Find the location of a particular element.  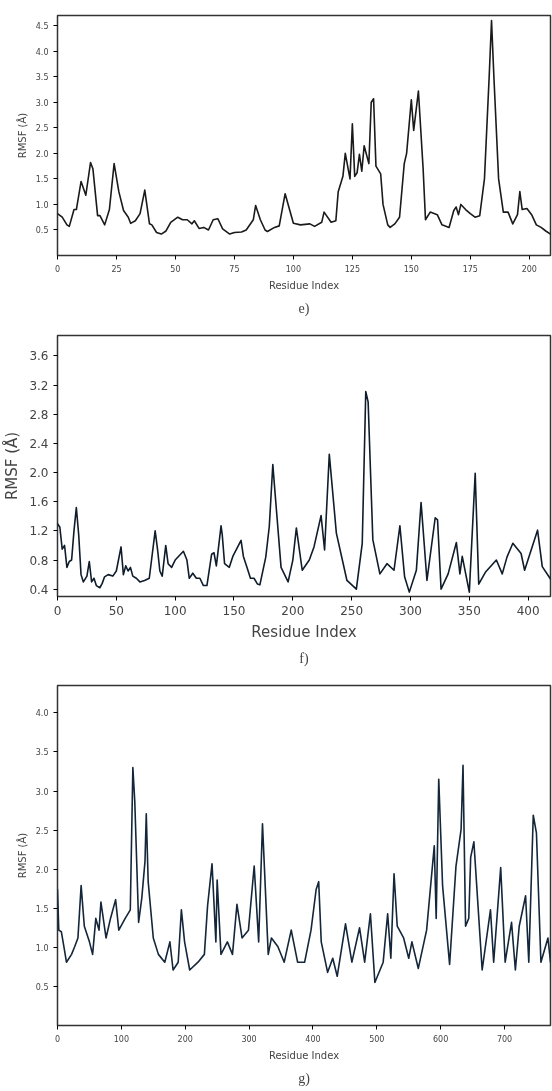

text: g) is located at coordinates (304, 1078).